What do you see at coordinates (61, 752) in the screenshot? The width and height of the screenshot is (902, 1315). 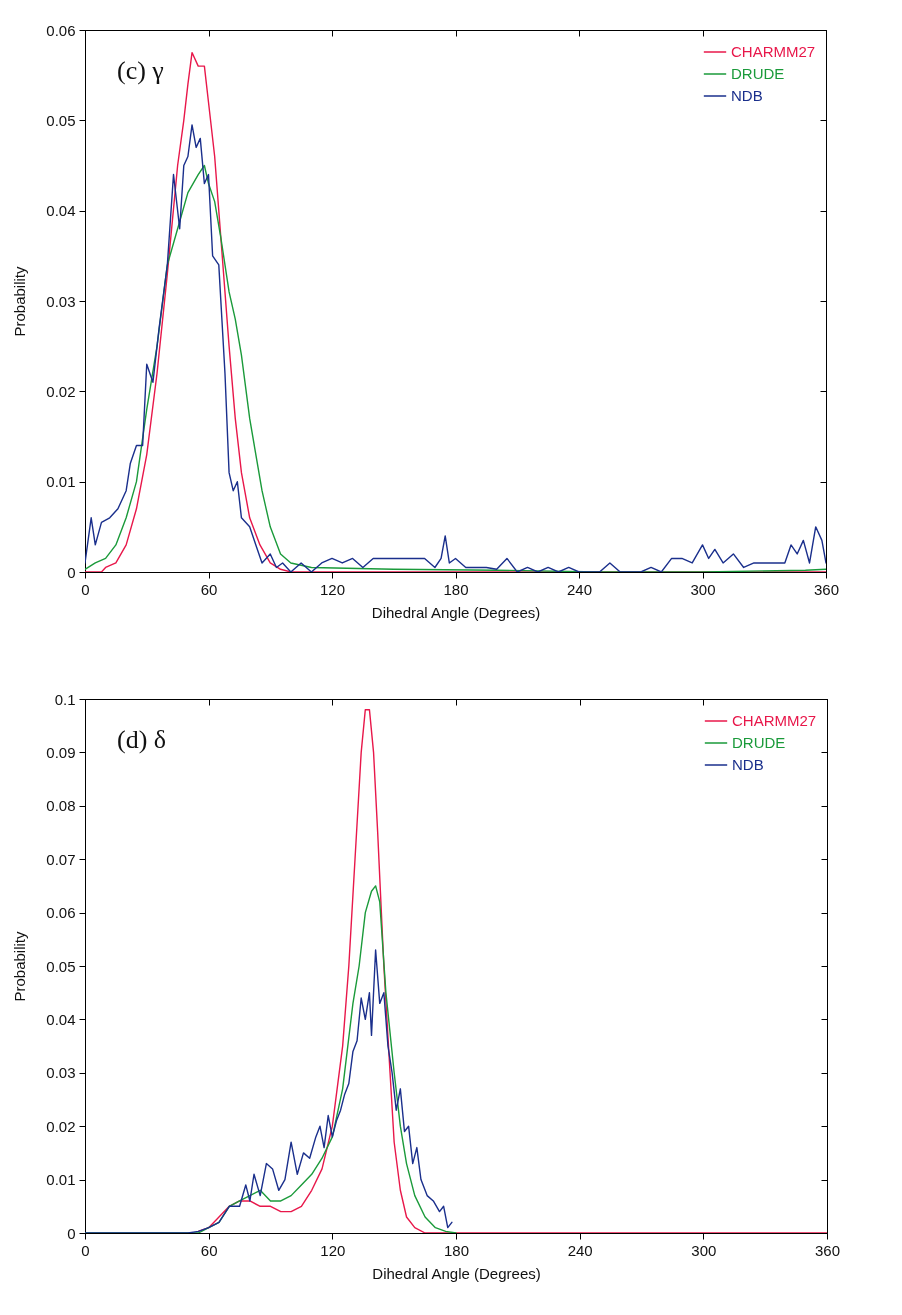 I see `y-tick-label: 0.09` at bounding box center [61, 752].